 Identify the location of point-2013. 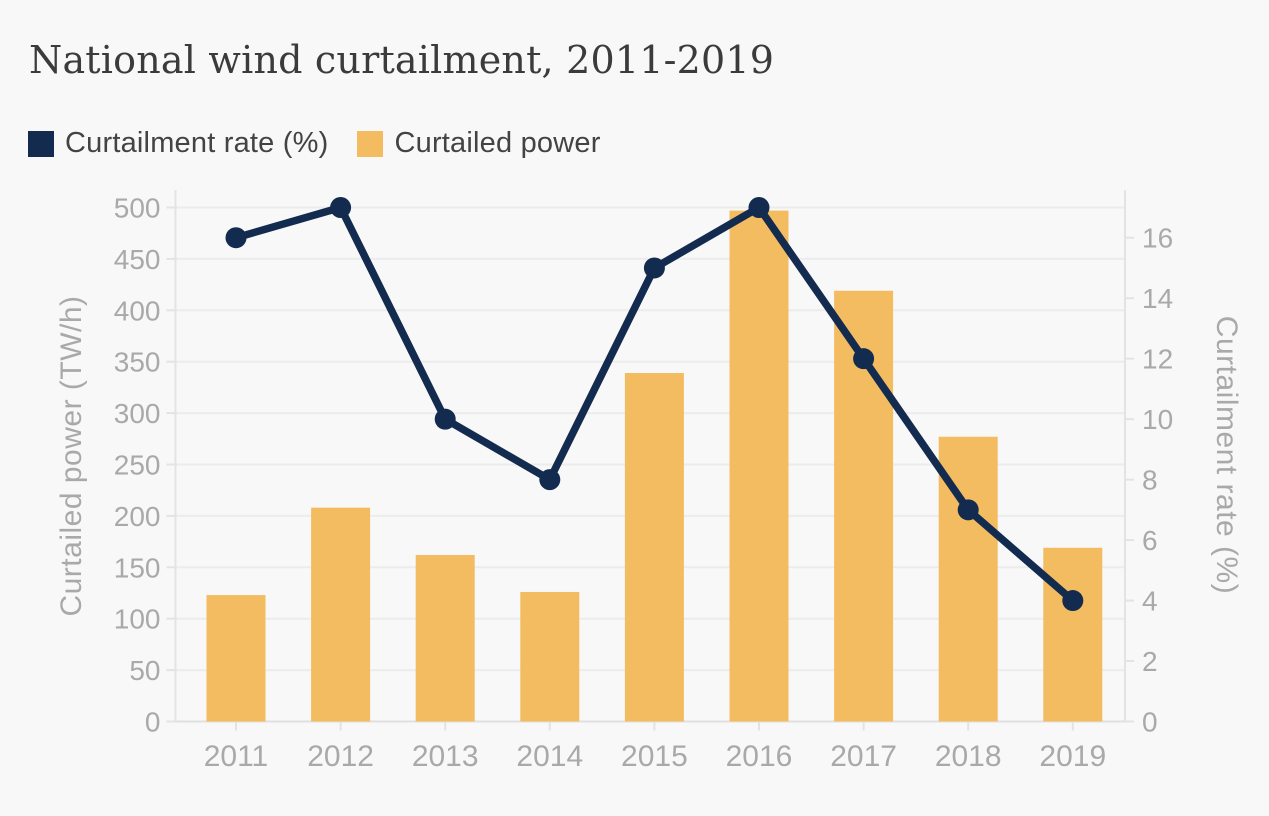
(445, 419).